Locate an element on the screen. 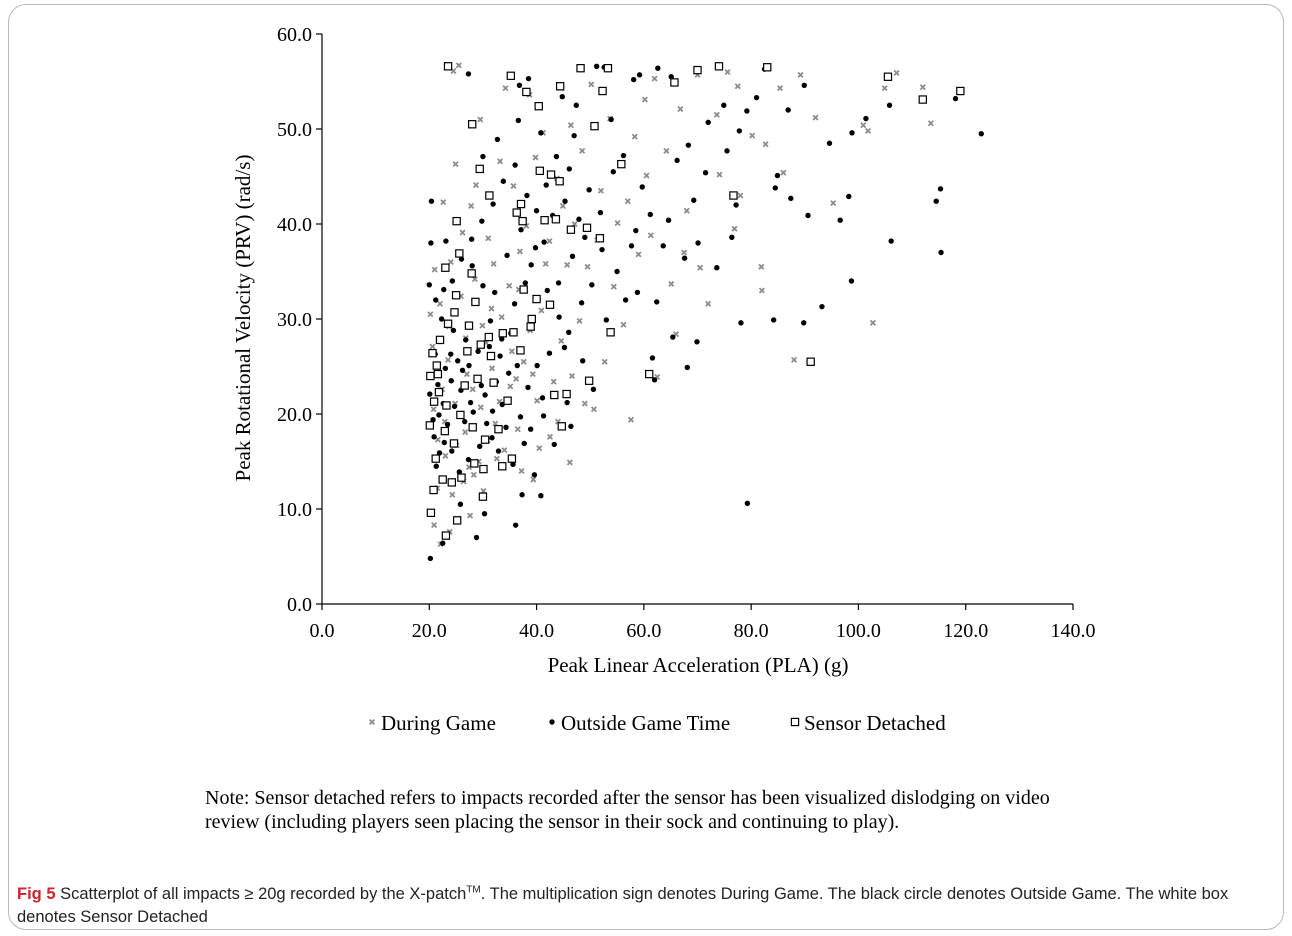 This screenshot has height=936, width=1292. x-tick-label: 80.0 is located at coordinates (751, 631).